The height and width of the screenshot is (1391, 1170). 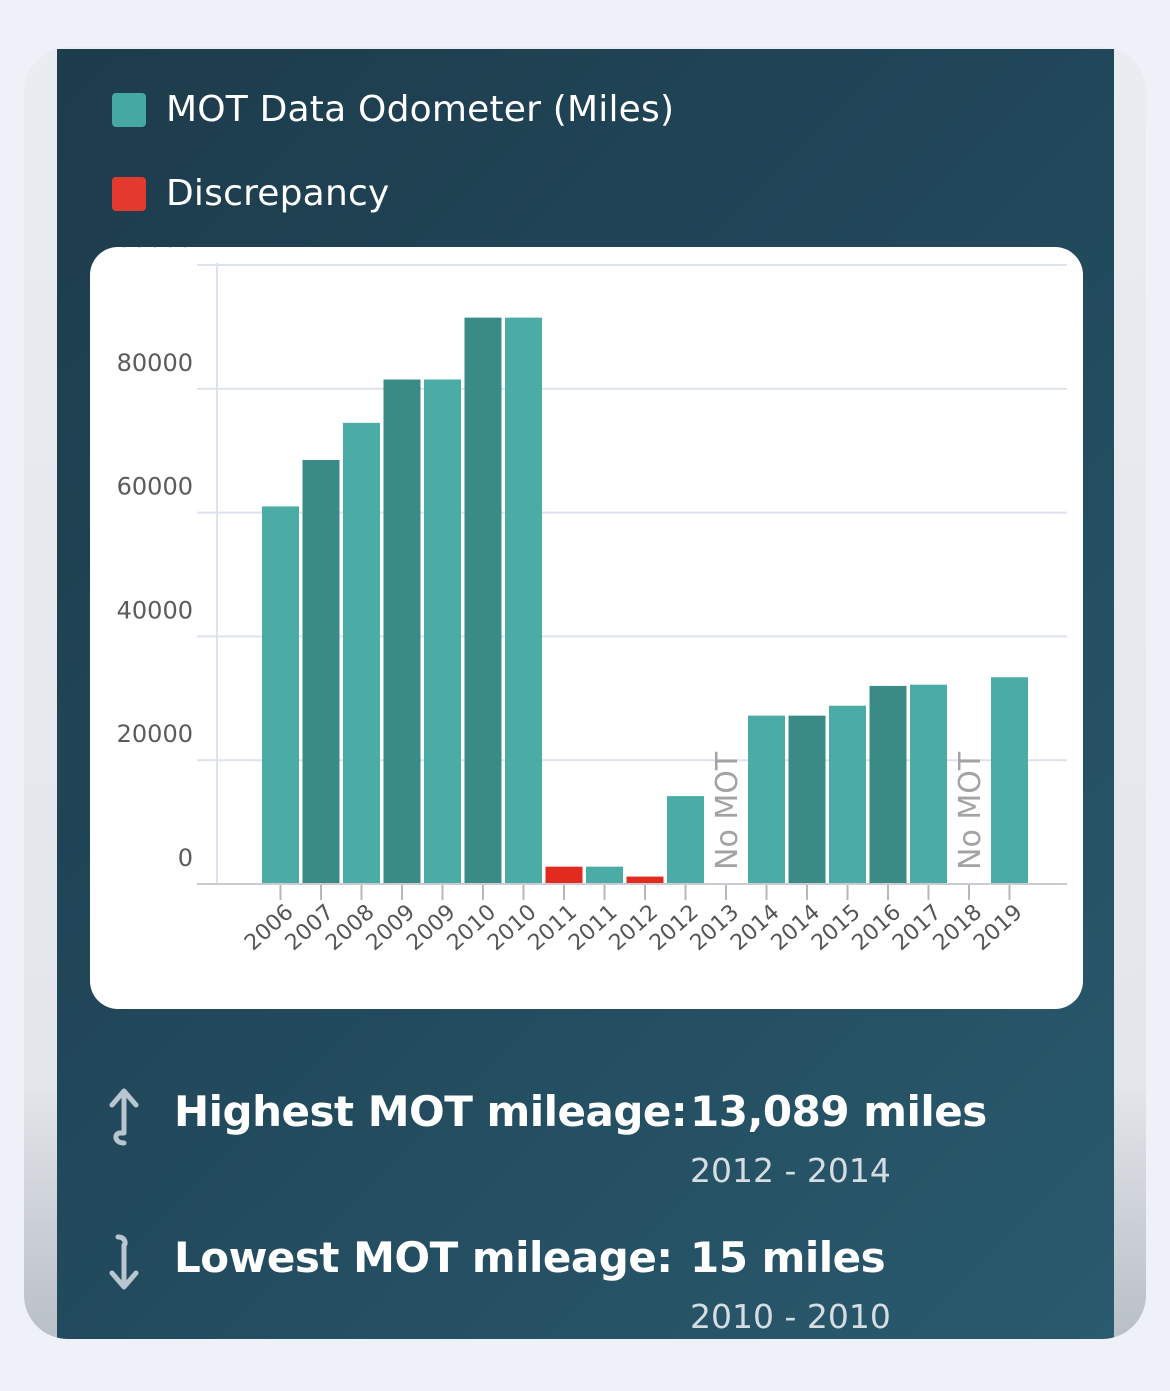 What do you see at coordinates (124, 1262) in the screenshot?
I see `arrow-down-icon` at bounding box center [124, 1262].